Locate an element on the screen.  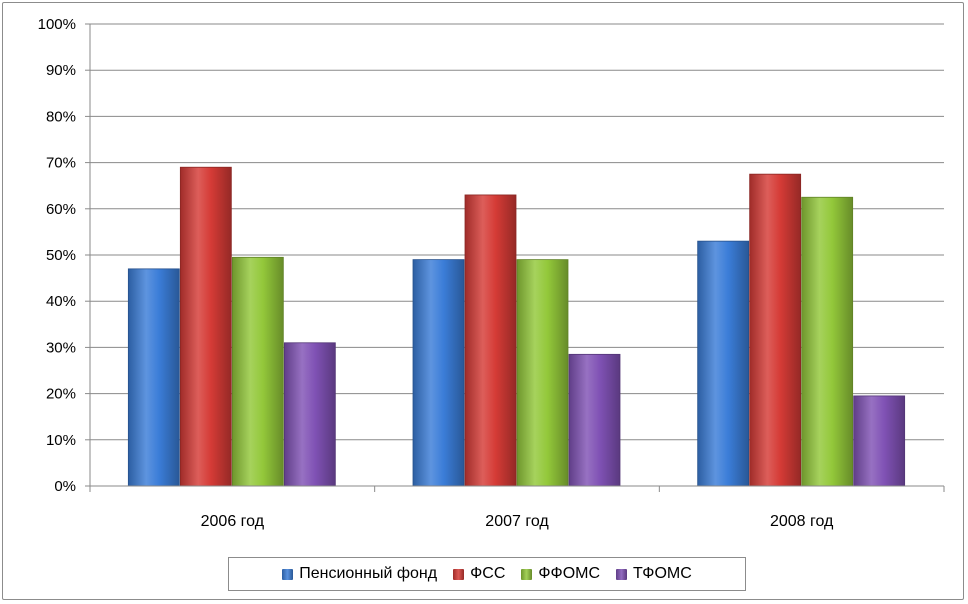
y-tick-label: 20% is located at coordinates (61, 394).